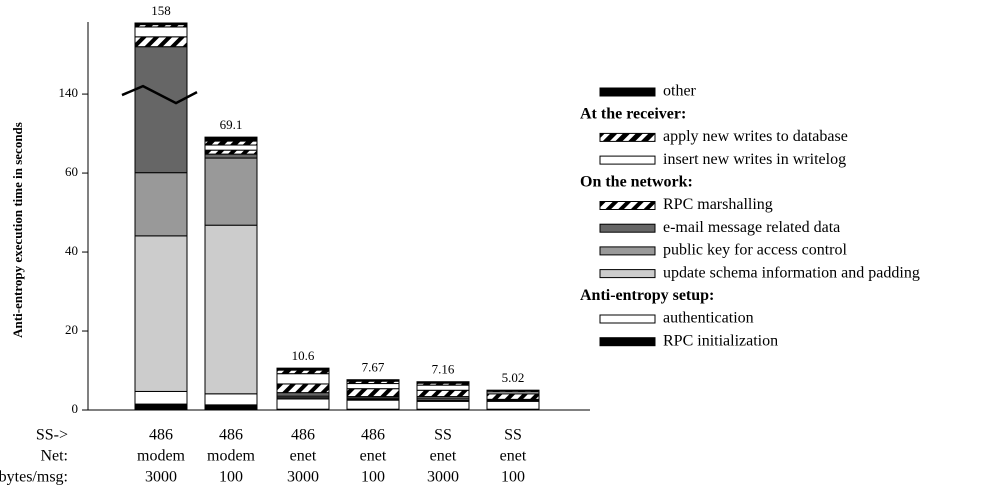  Describe the element at coordinates (231, 124) in the screenshot. I see `total-label: 69.1` at that location.